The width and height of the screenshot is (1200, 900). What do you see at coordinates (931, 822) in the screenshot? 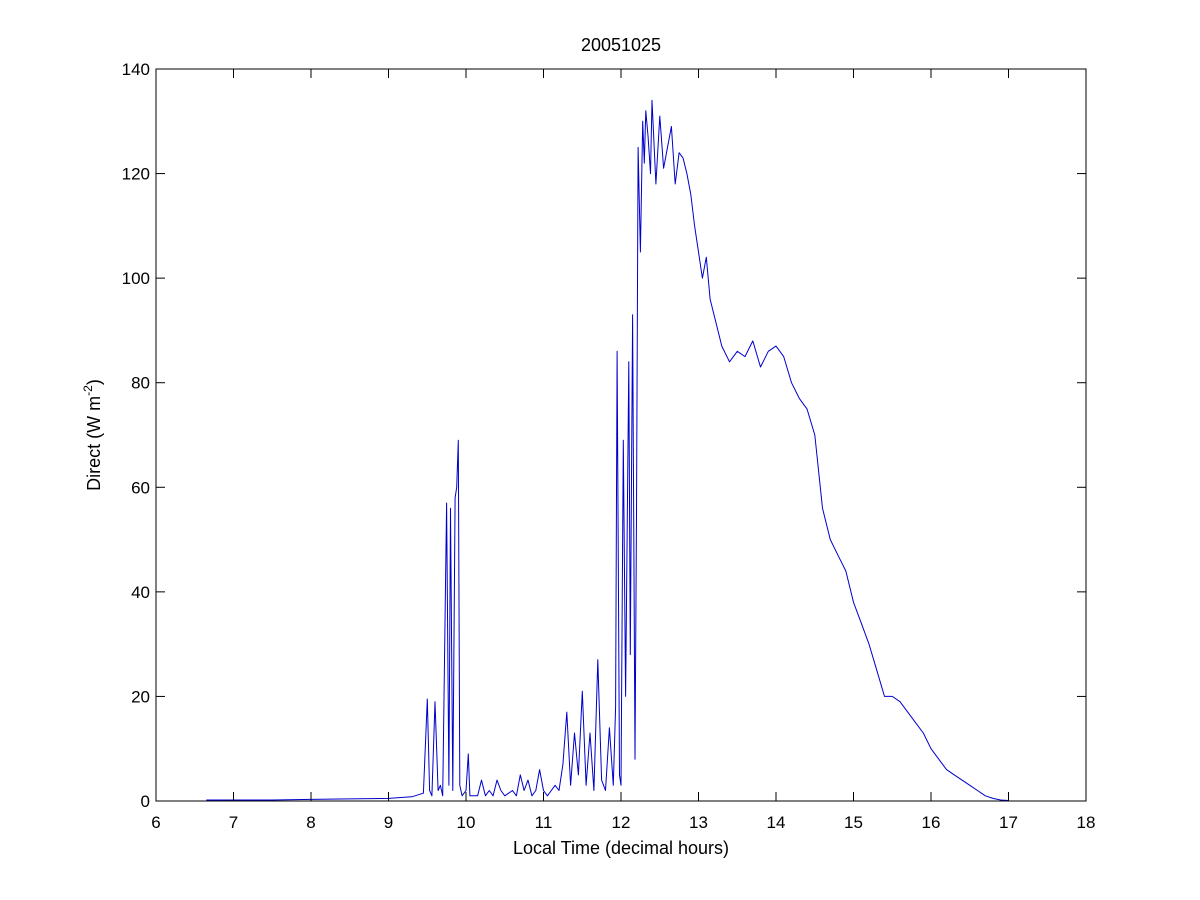
I see `x-tick-label: 16` at bounding box center [931, 822].